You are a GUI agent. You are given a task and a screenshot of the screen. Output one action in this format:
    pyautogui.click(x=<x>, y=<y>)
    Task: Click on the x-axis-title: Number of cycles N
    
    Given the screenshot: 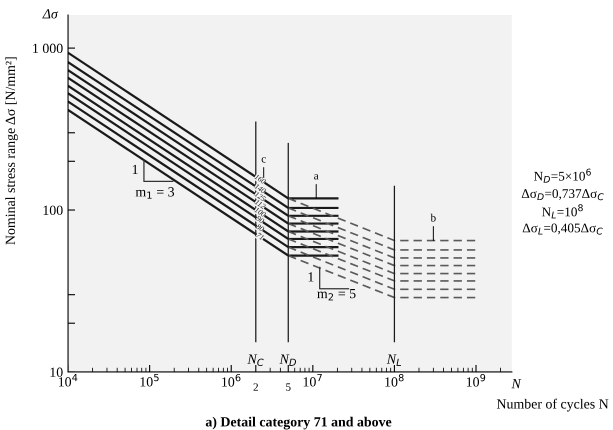 What is the action you would take?
    pyautogui.click(x=552, y=405)
    